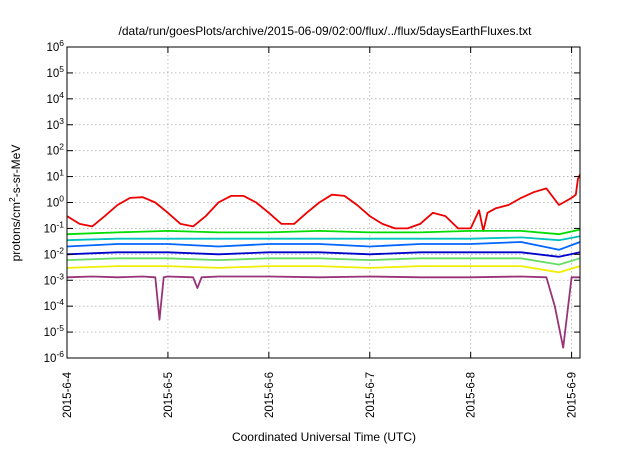 Image resolution: width=640 pixels, height=453 pixels. I want to click on x-tick-label: 2015-6-4, so click(68, 394).